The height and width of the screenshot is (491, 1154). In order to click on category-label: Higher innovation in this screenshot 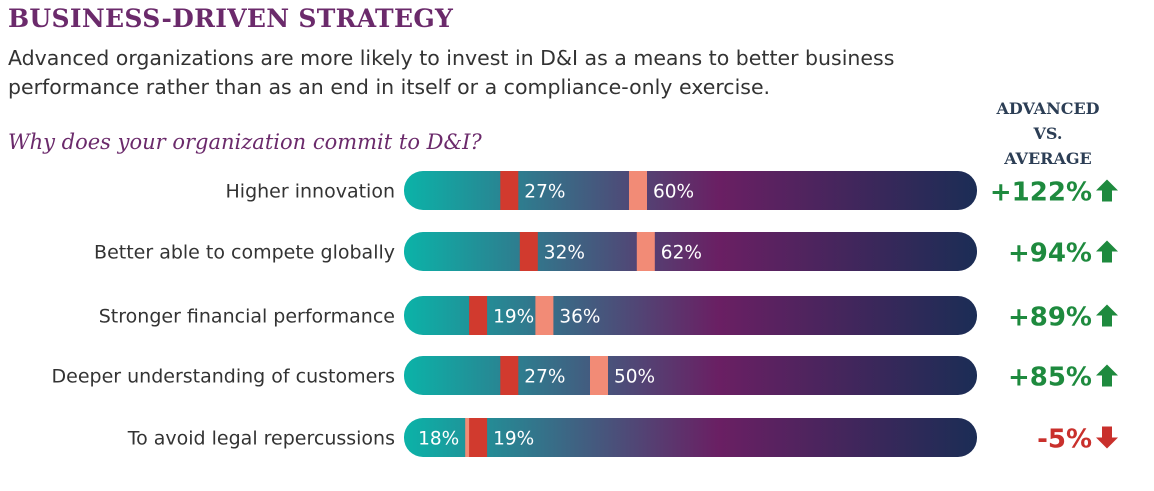, I will do `click(310, 192)`.